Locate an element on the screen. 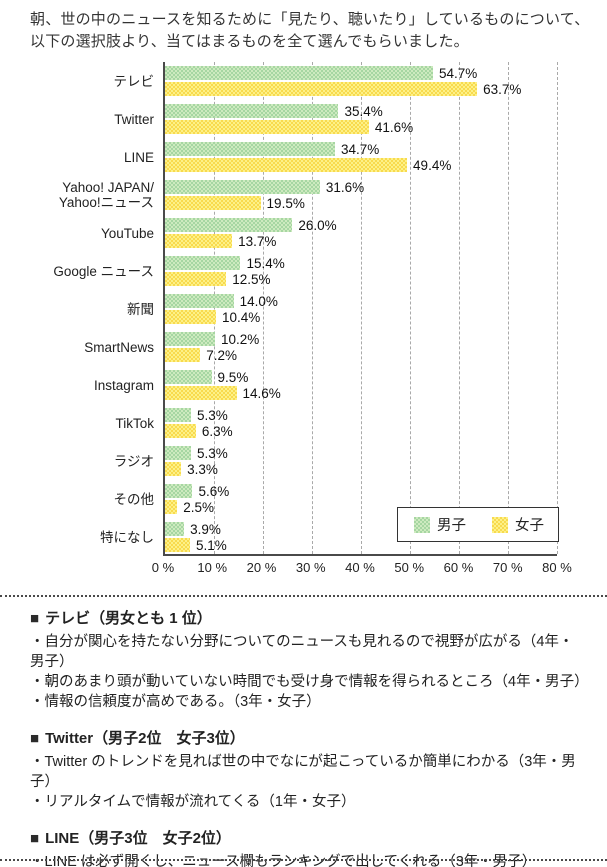 The height and width of the screenshot is (867, 607). bar-group: 9.5% 14.6% is located at coordinates (361, 385).